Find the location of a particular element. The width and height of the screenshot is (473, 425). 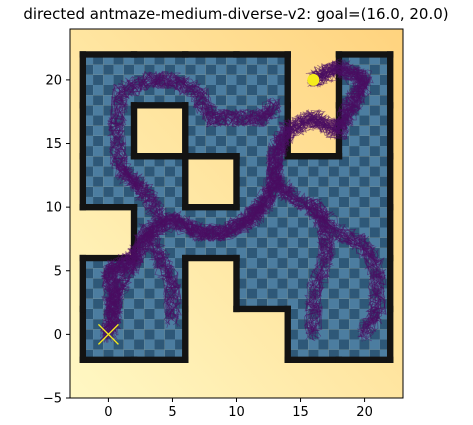

y-tick-label: 20 is located at coordinates (53, 80).